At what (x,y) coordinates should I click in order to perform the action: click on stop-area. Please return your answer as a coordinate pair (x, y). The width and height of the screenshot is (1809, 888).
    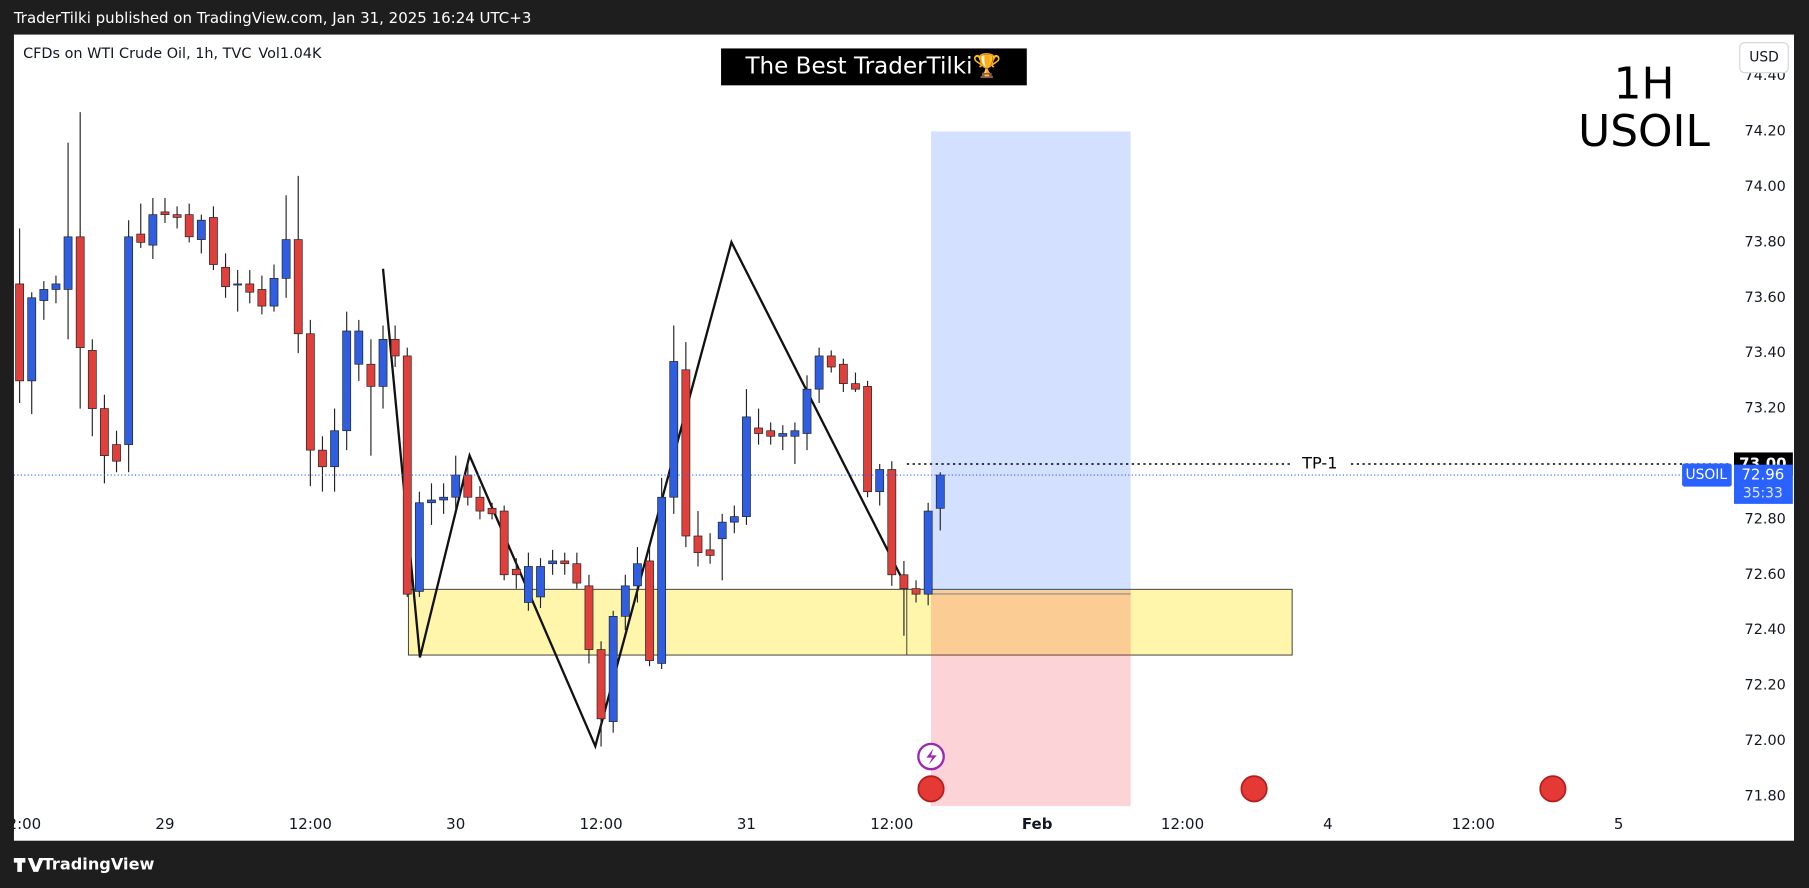
    Looking at the image, I should click on (1031, 698).